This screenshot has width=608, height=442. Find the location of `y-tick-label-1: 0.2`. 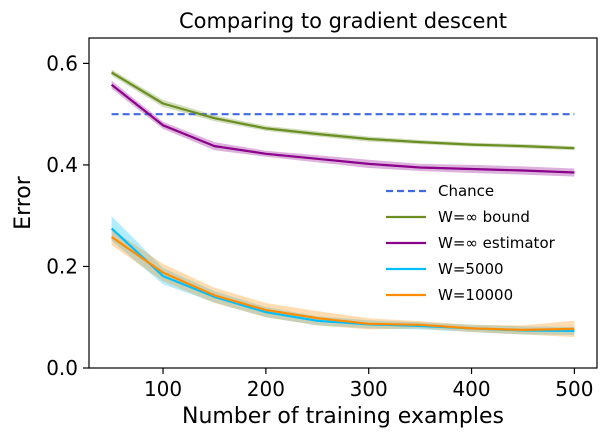

y-tick-label-1: 0.2 is located at coordinates (62, 266).